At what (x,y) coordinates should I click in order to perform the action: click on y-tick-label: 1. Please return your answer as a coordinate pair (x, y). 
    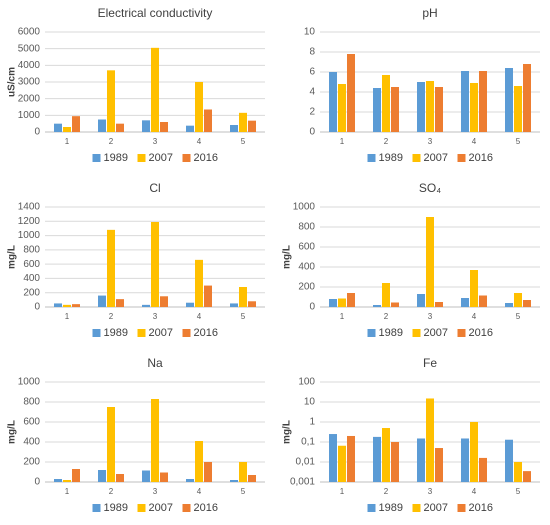
    Looking at the image, I should click on (312, 422).